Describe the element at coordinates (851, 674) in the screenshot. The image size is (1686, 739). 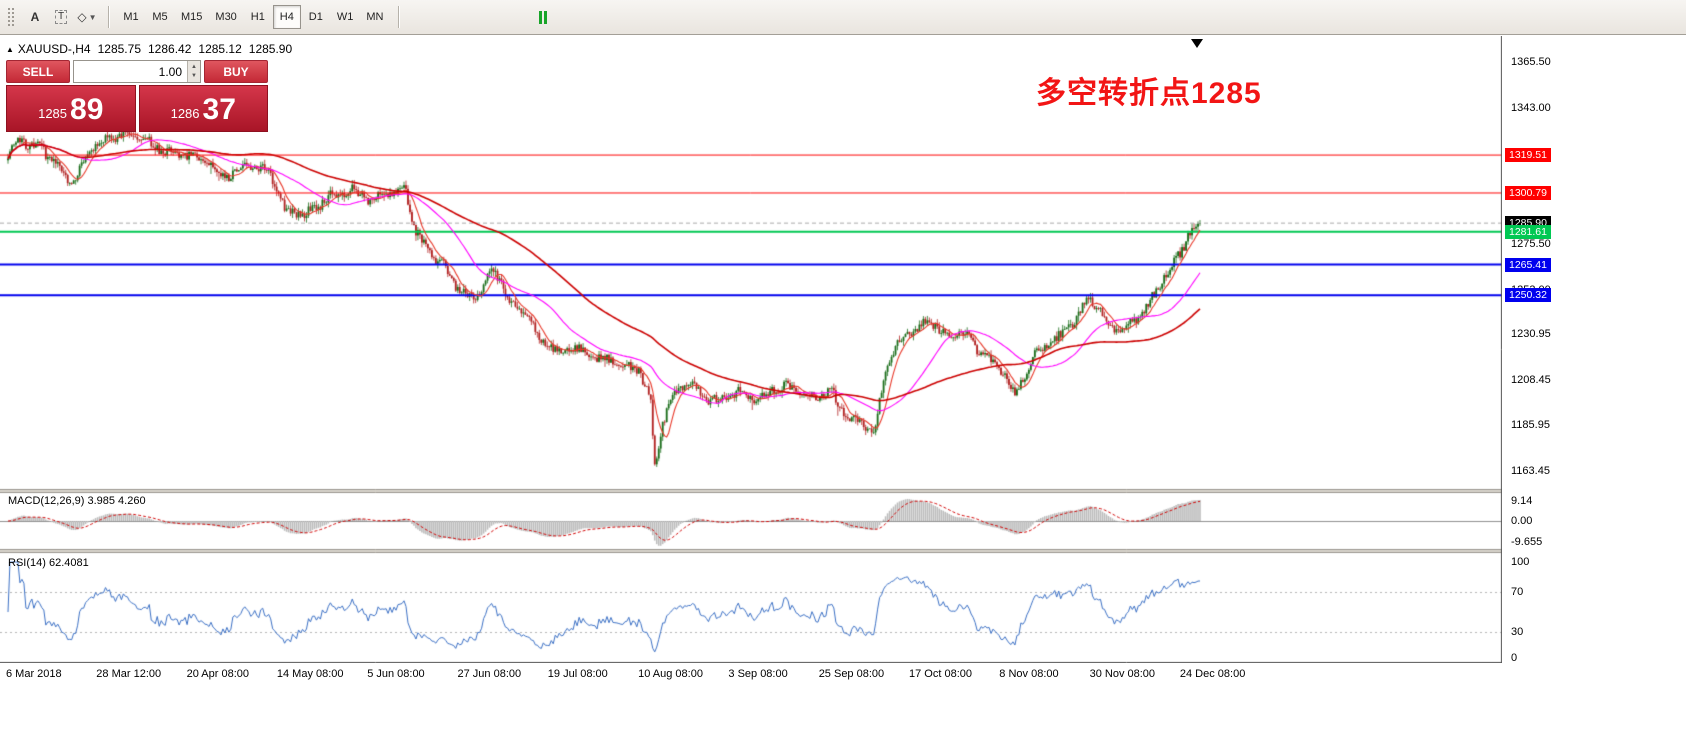
I see `date-tick: 25 Sep 08:00` at that location.